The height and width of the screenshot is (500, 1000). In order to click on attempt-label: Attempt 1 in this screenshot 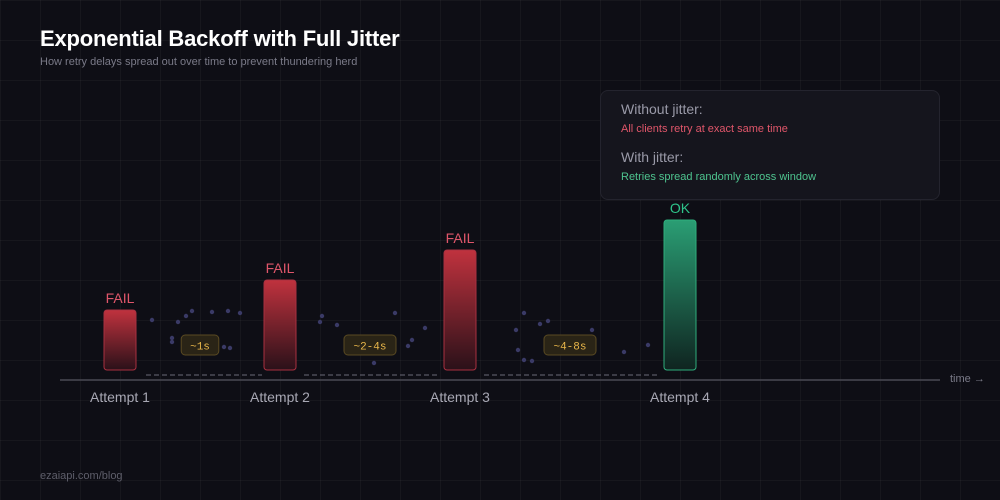, I will do `click(120, 397)`.